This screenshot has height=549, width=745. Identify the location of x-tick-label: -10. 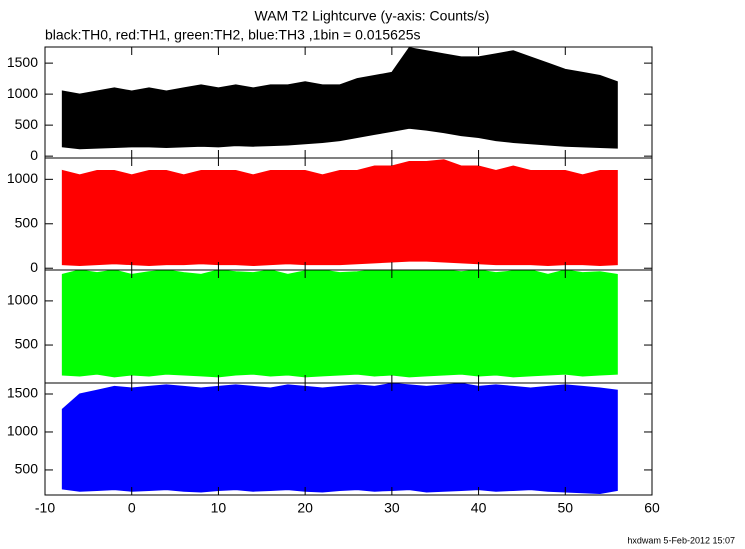
(45, 508).